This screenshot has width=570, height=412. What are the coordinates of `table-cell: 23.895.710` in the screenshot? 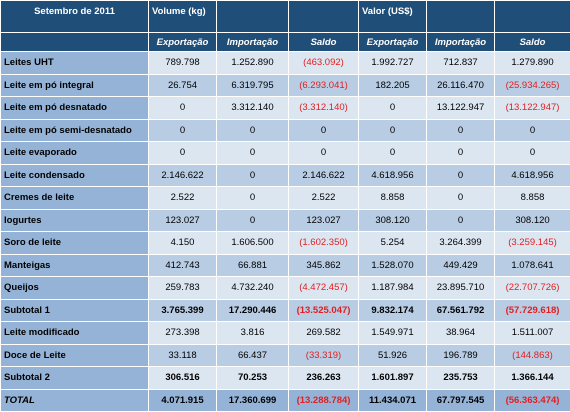 It's located at (461, 288).